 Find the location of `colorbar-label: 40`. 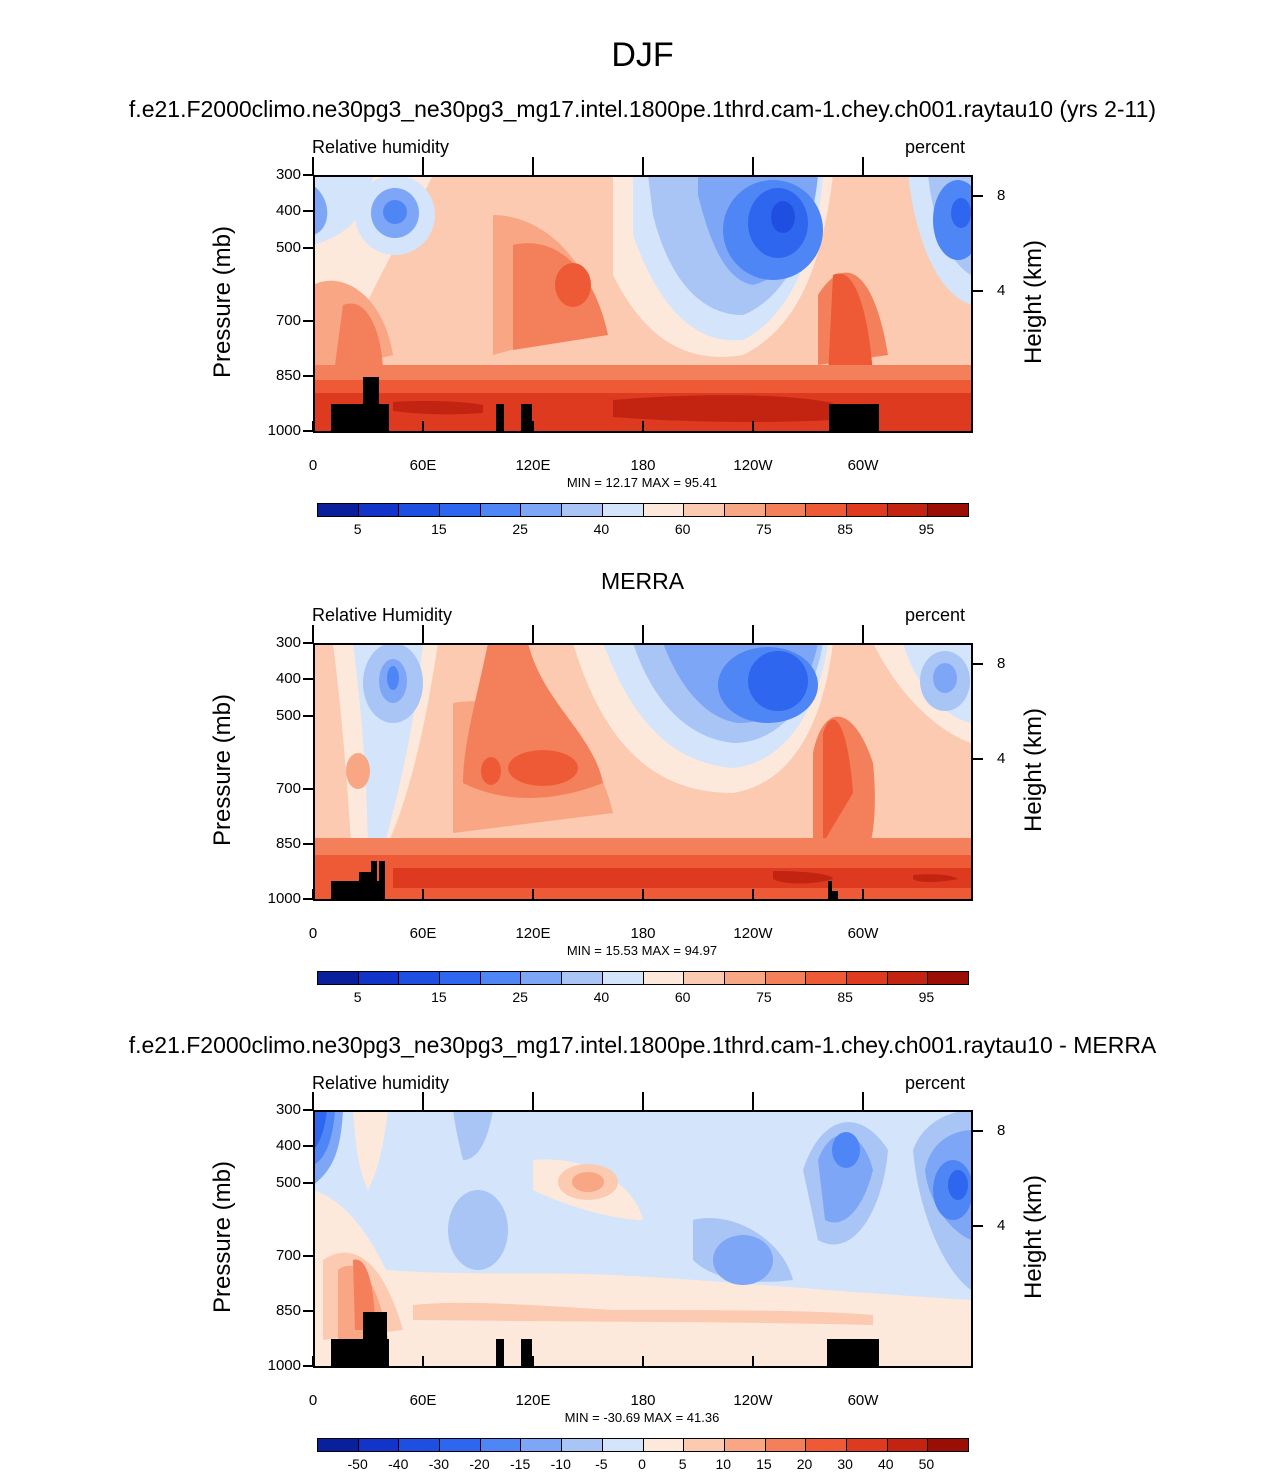

colorbar-label: 40 is located at coordinates (885, 1464).